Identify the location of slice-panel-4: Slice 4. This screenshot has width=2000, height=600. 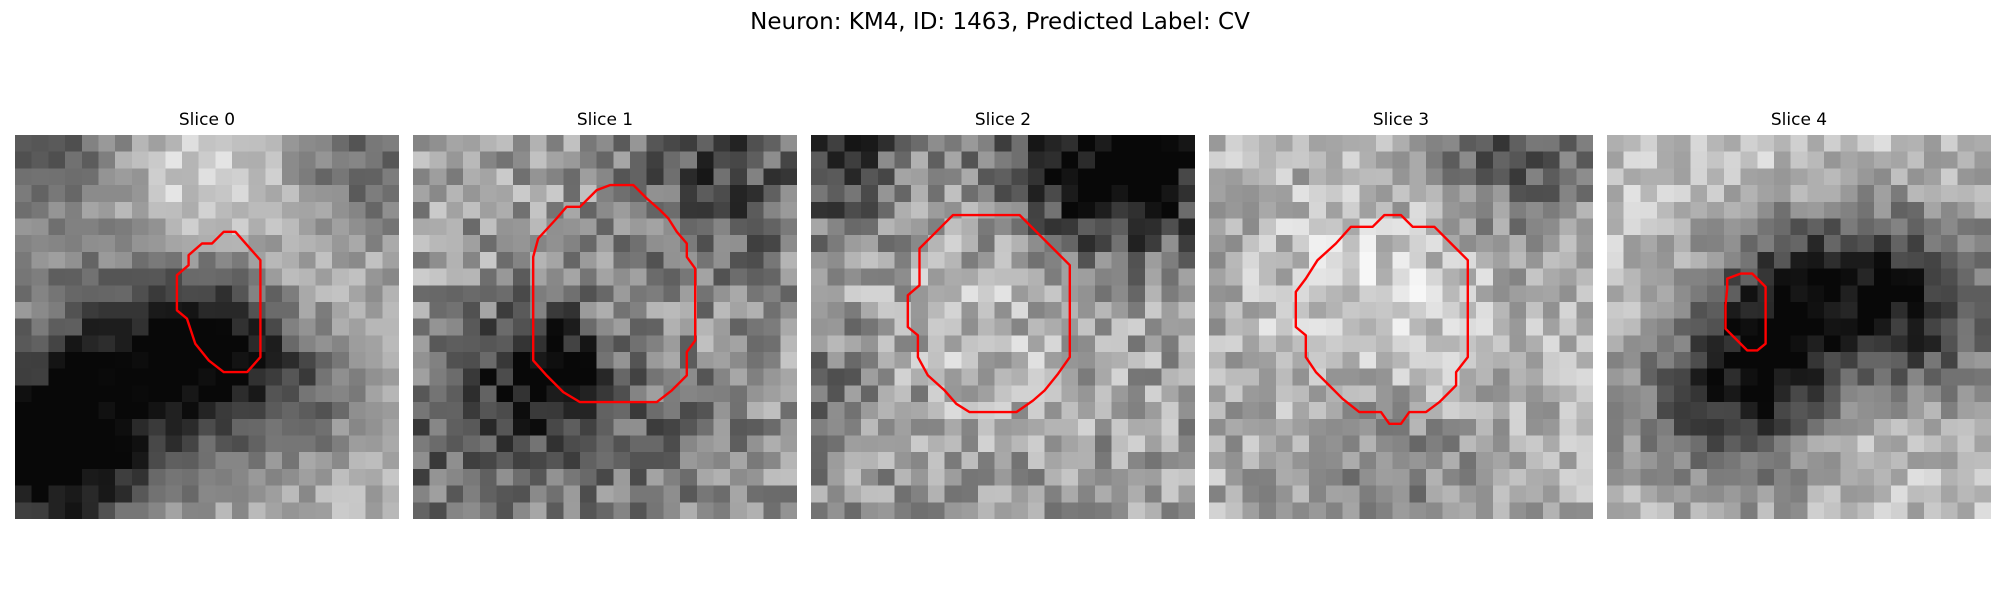
(1799, 316).